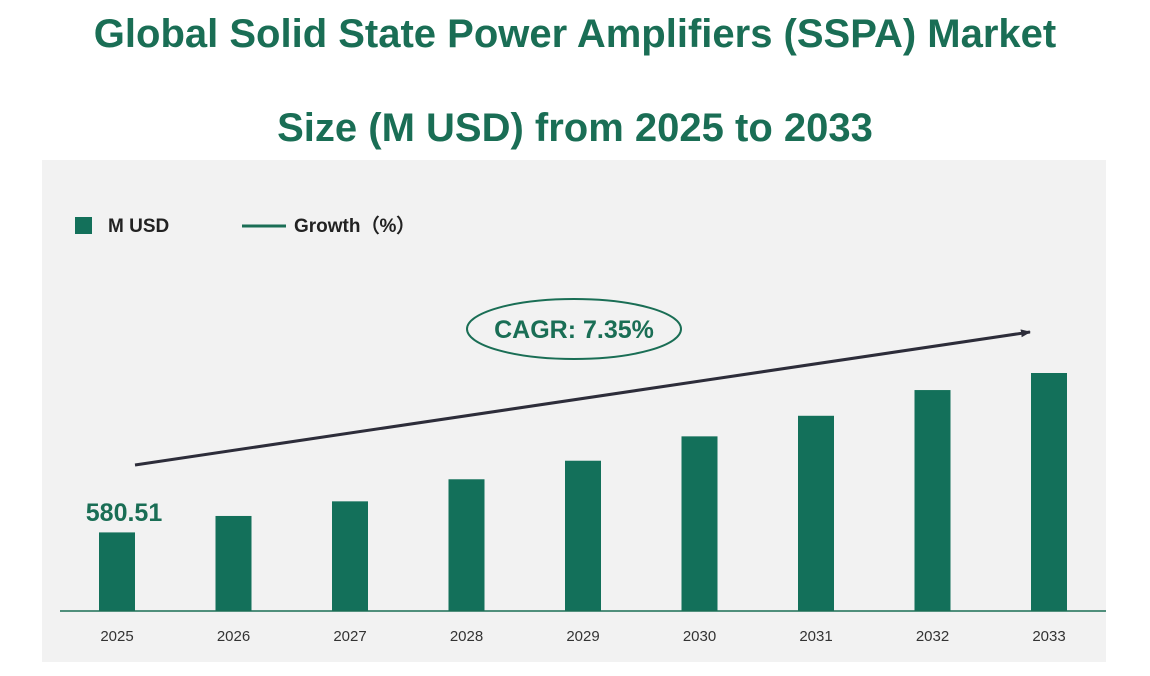  What do you see at coordinates (583, 535) in the screenshot?
I see `bar-2029` at bounding box center [583, 535].